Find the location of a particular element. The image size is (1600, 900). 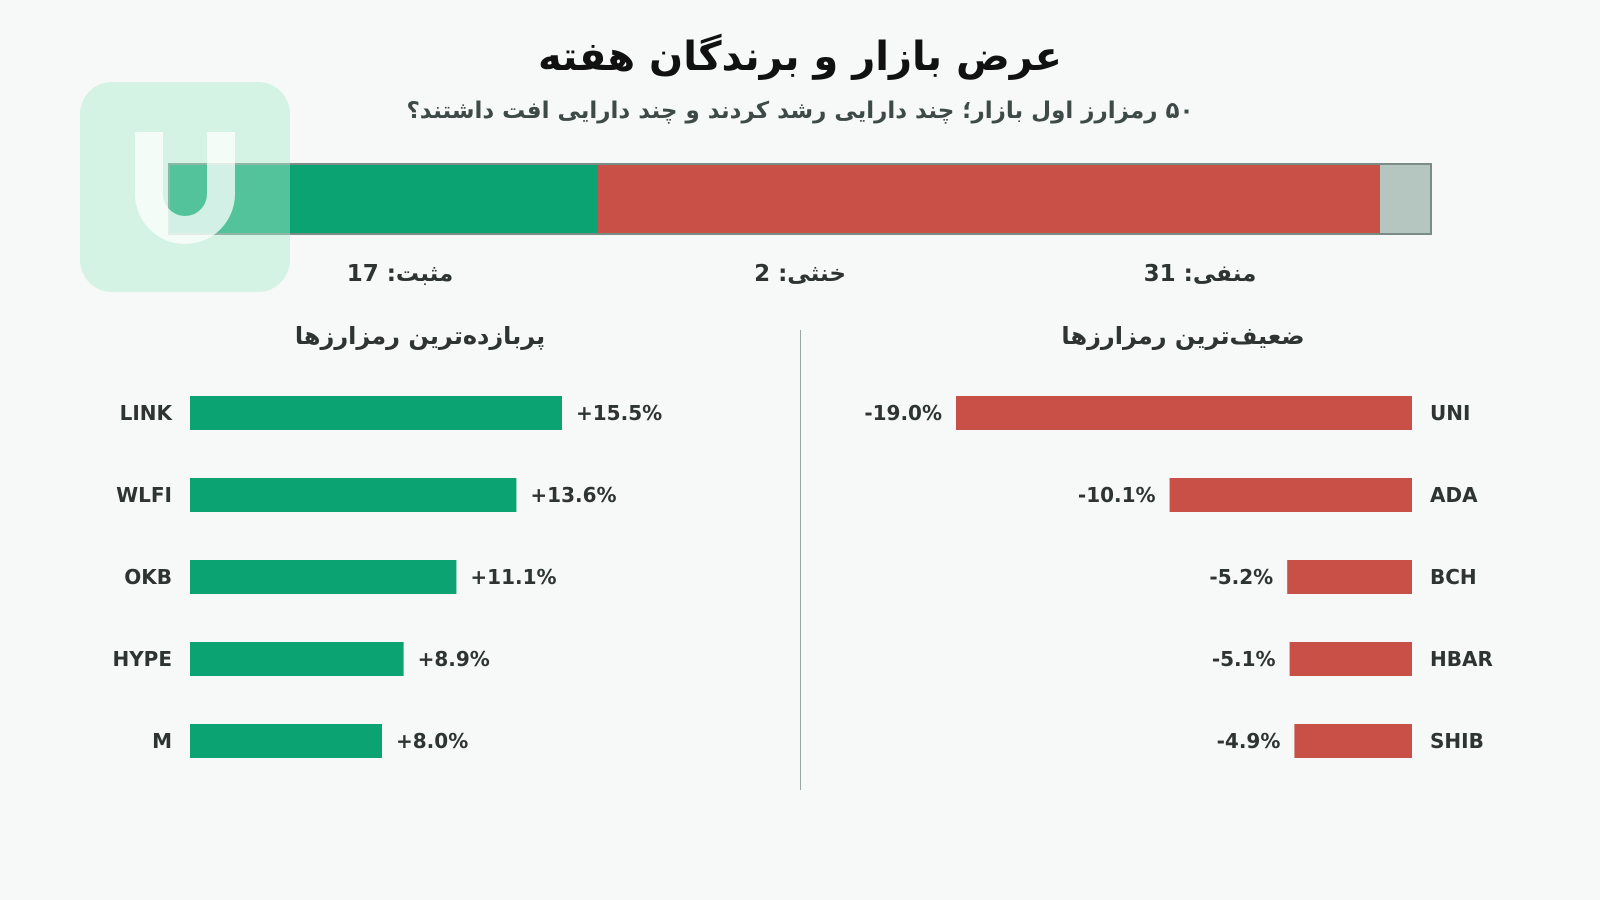

gainer-label: WLFI is located at coordinates (144, 495).